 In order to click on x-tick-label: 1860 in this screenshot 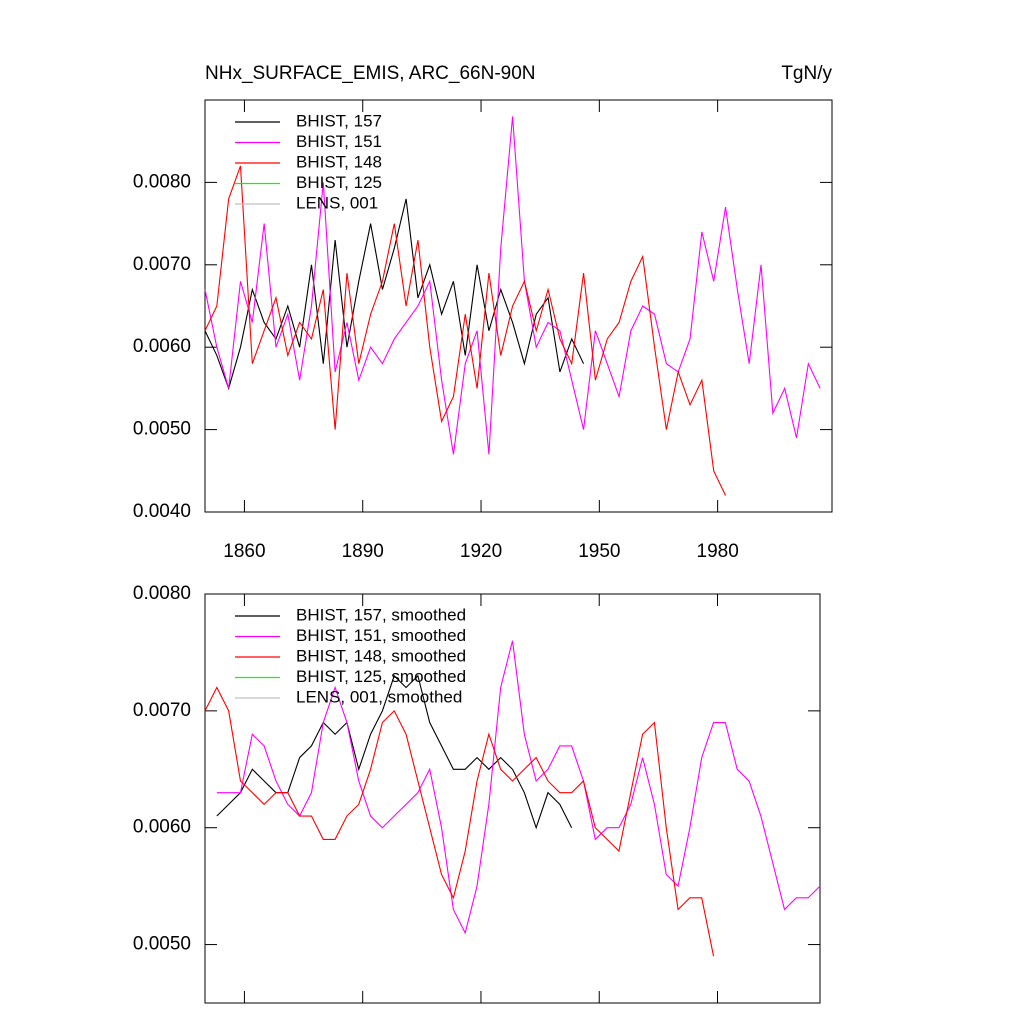, I will do `click(244, 551)`.